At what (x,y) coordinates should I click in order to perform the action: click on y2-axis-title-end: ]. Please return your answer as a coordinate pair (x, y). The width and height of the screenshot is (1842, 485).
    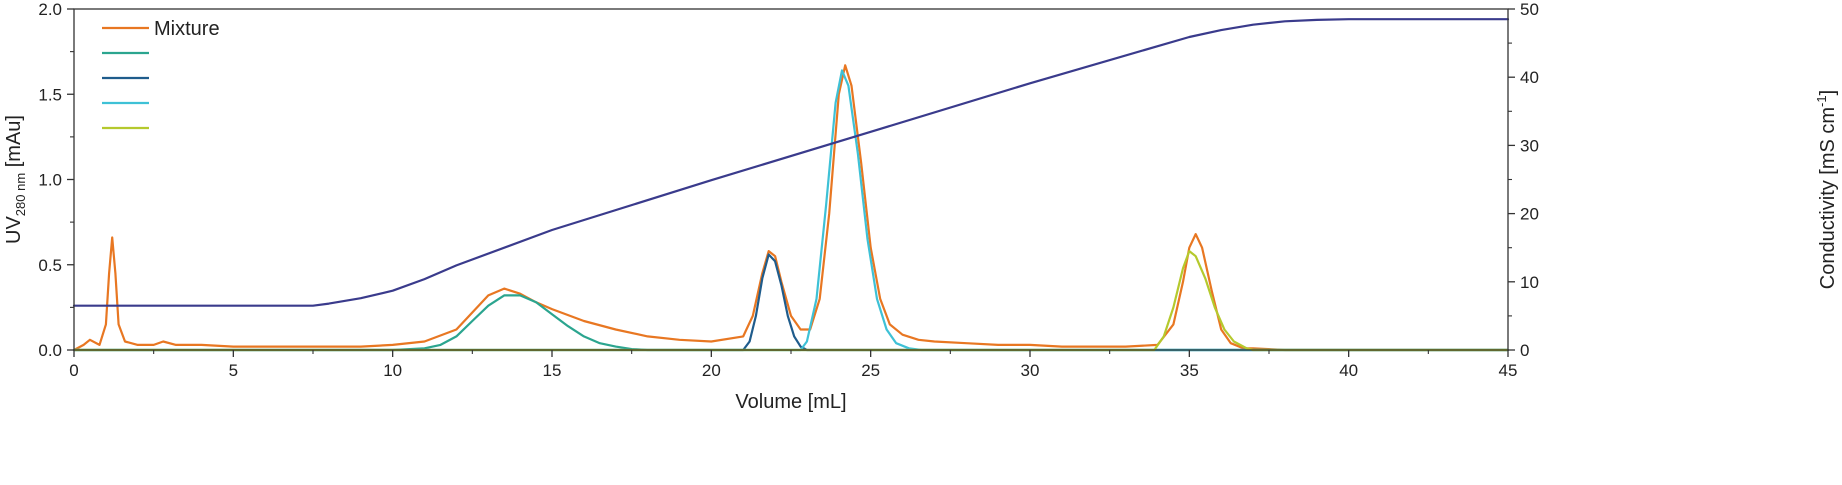
    Looking at the image, I should click on (1828, 93).